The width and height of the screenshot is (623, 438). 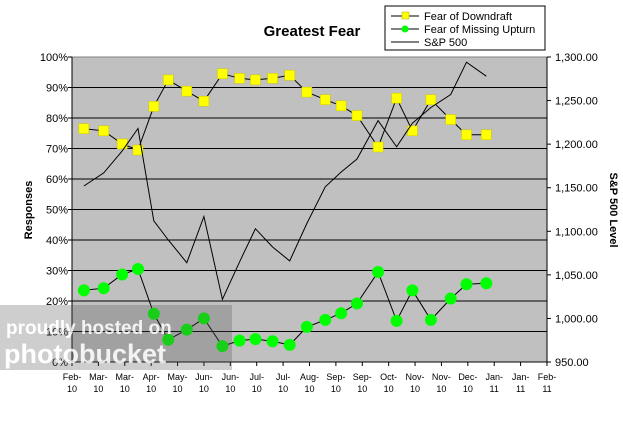 I want to click on y2-tick-label: 1,300.00, so click(x=576, y=58).